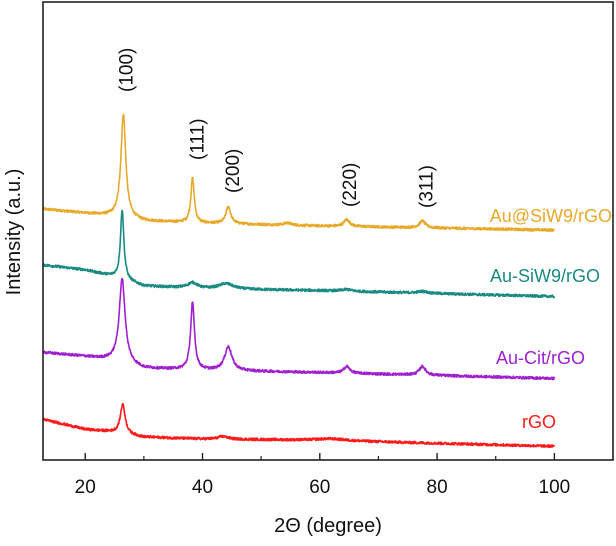  What do you see at coordinates (198, 139) in the screenshot?
I see `peak-label: (111)` at bounding box center [198, 139].